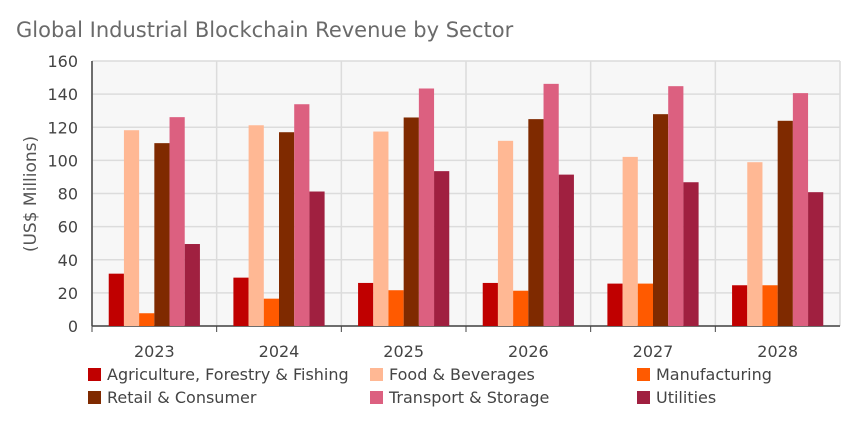  Describe the element at coordinates (468, 397) in the screenshot. I see `legend-label: Transport & Storage` at that location.